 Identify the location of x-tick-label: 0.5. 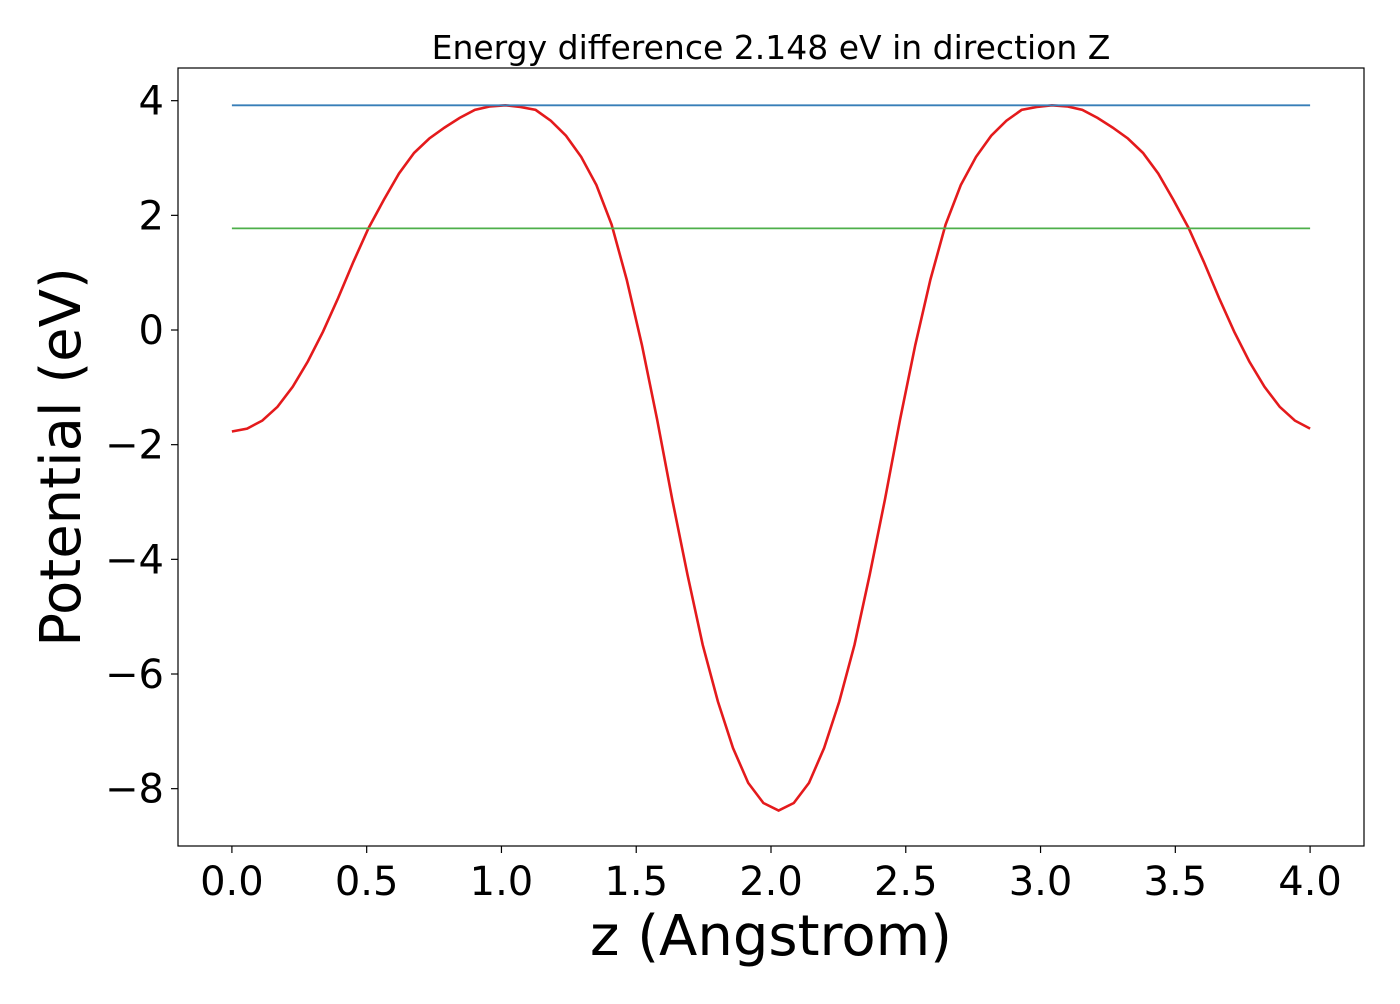
(367, 882).